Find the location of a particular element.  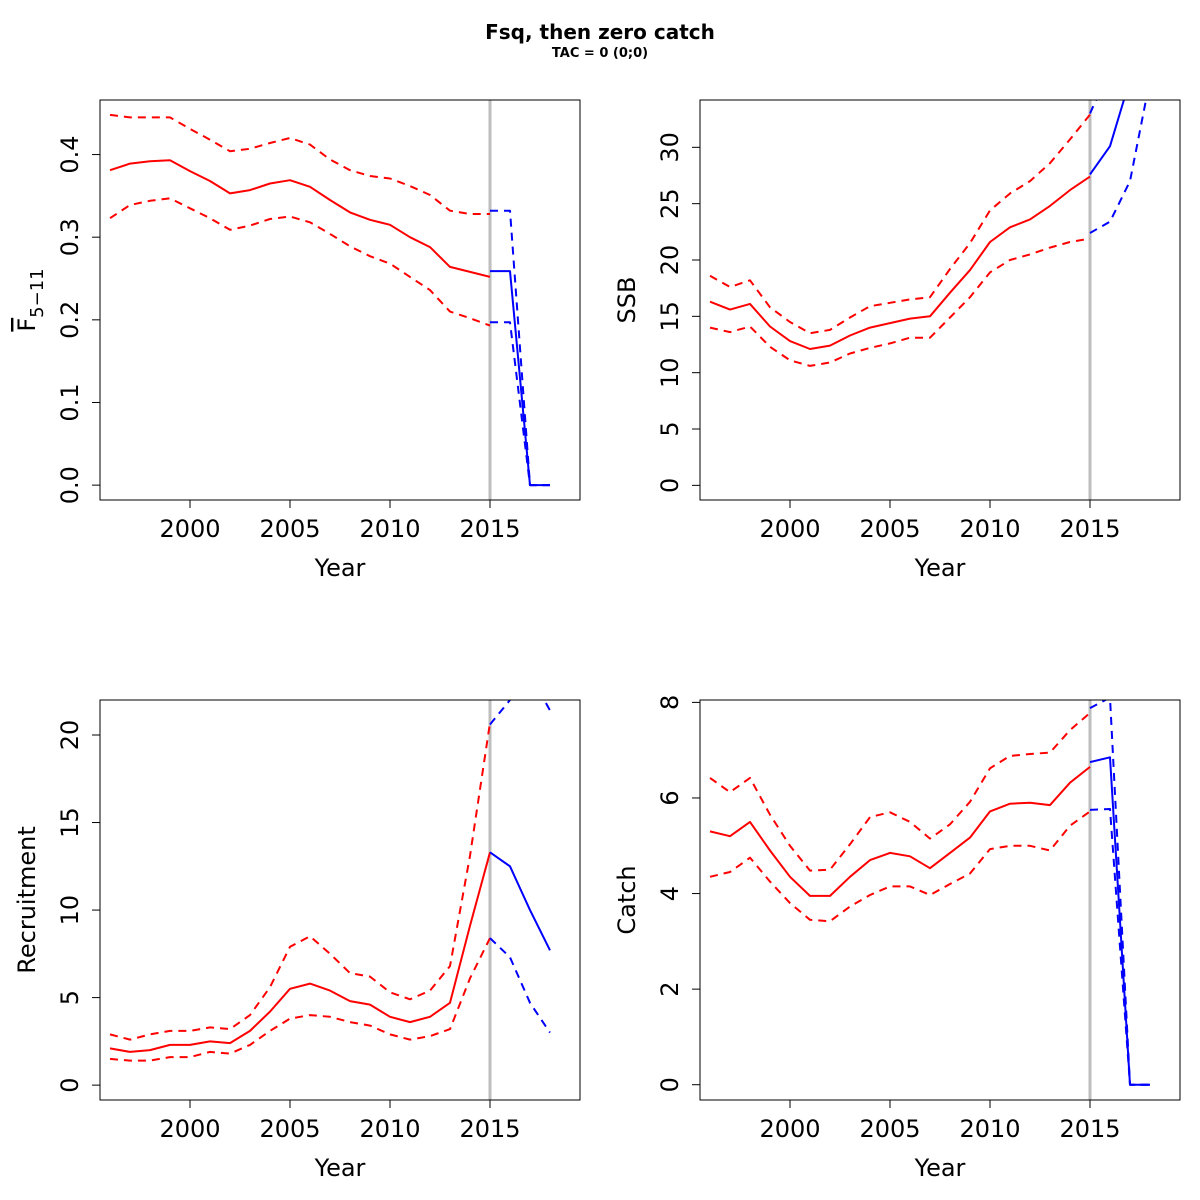

y-axis-label: F5−11 is located at coordinates (30, 299).